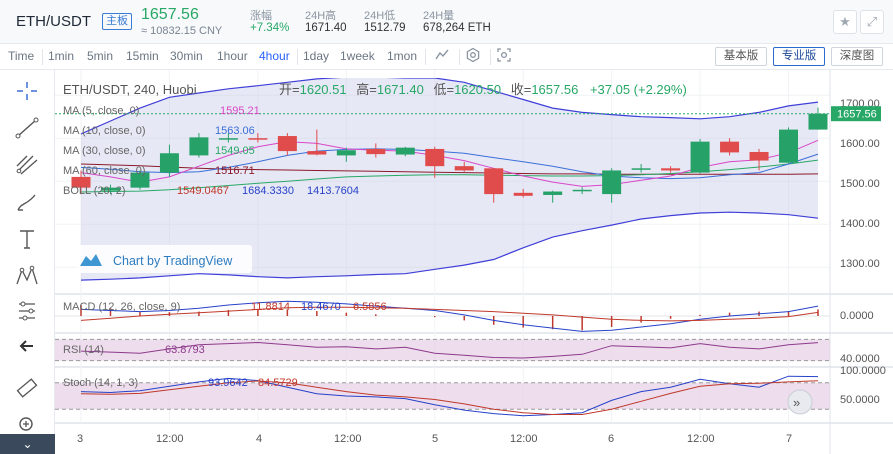  I want to click on price-tick: 1400.00, so click(860, 224).